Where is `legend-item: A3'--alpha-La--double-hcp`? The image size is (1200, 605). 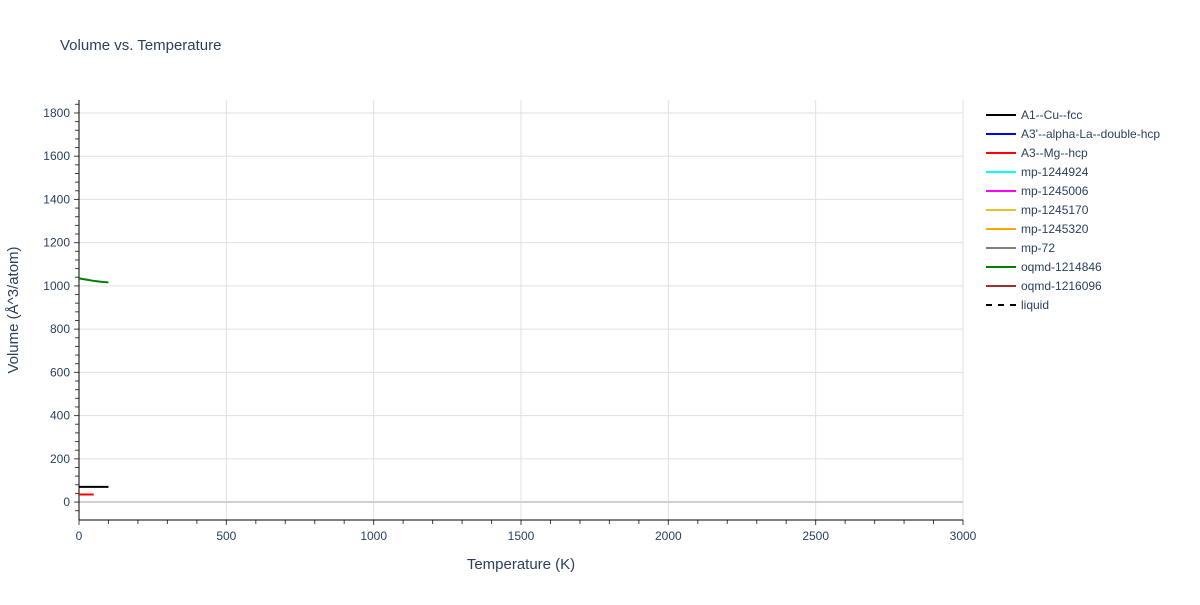
legend-item: A3'--alpha-La--double-hcp is located at coordinates (1073, 134).